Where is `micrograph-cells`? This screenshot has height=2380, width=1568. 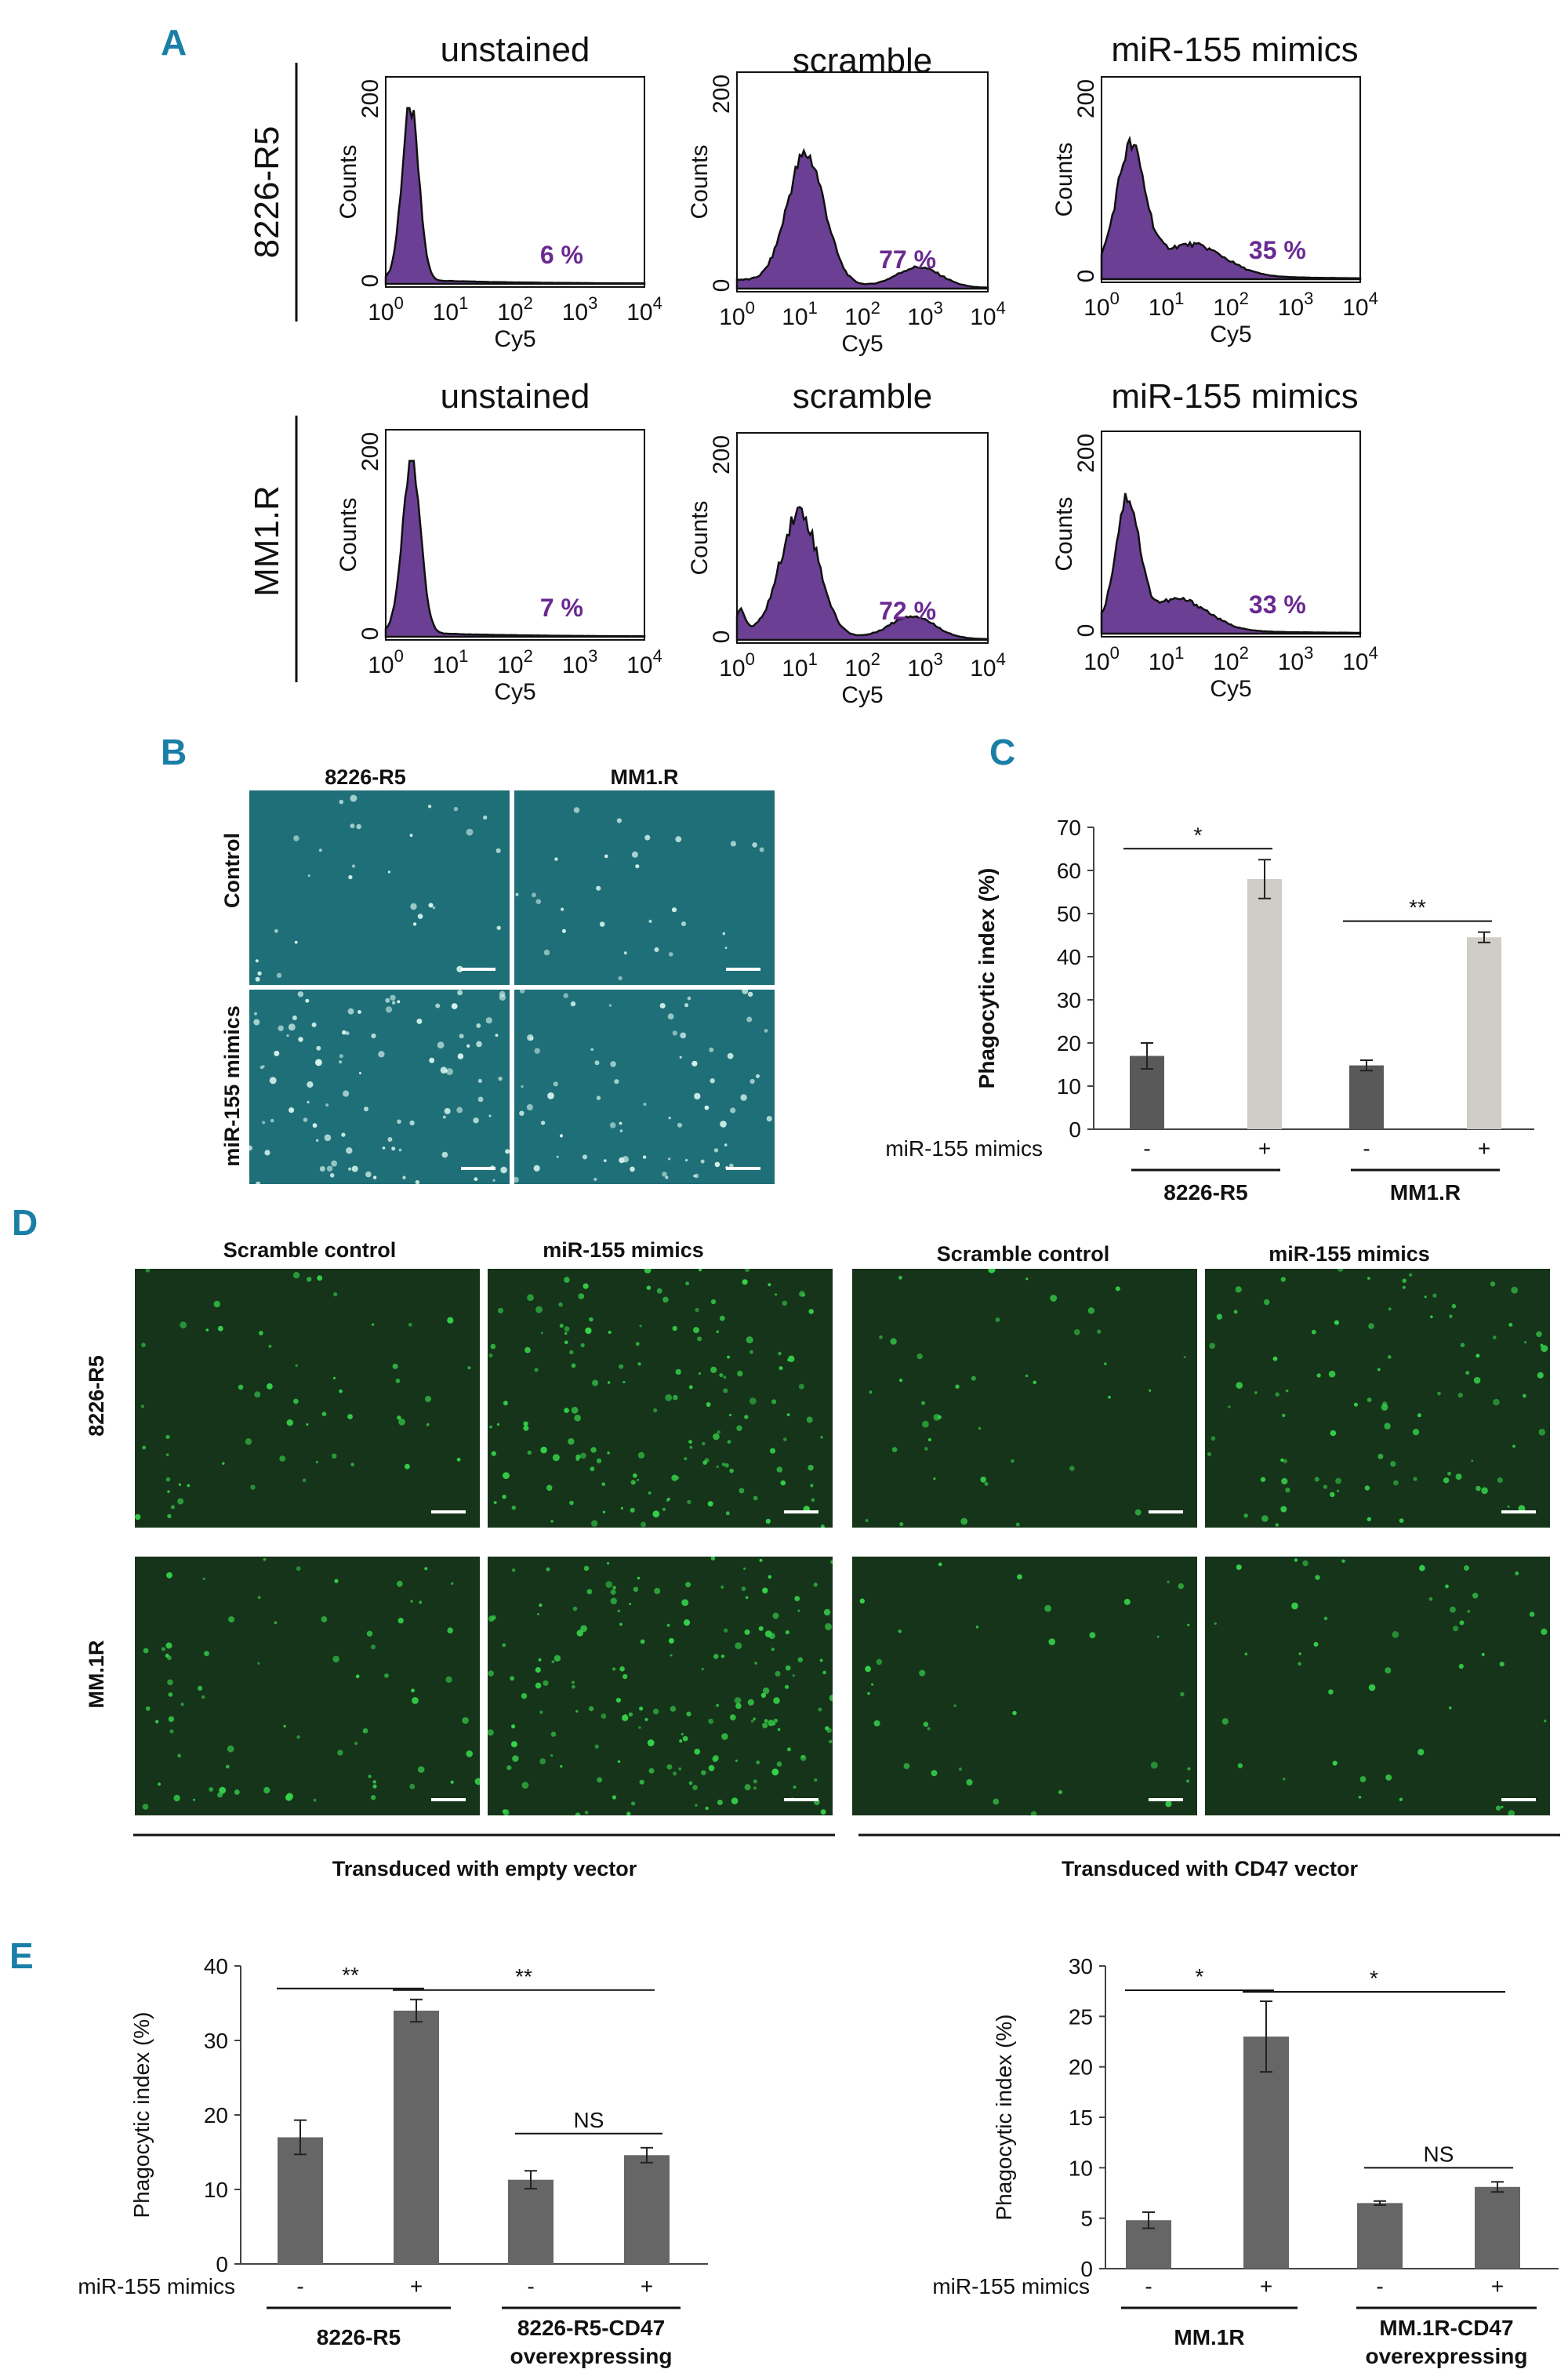 micrograph-cells is located at coordinates (303, 1395).